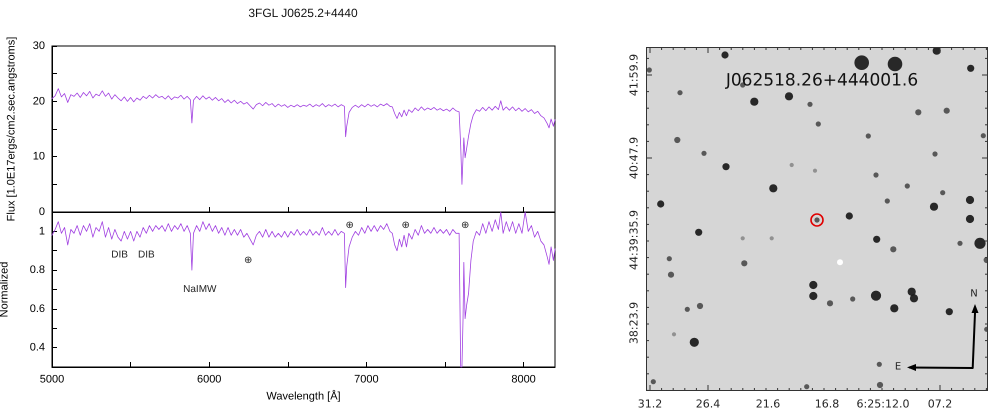 Image resolution: width=990 pixels, height=410 pixels. I want to click on text: 38:23.9, so click(634, 323).